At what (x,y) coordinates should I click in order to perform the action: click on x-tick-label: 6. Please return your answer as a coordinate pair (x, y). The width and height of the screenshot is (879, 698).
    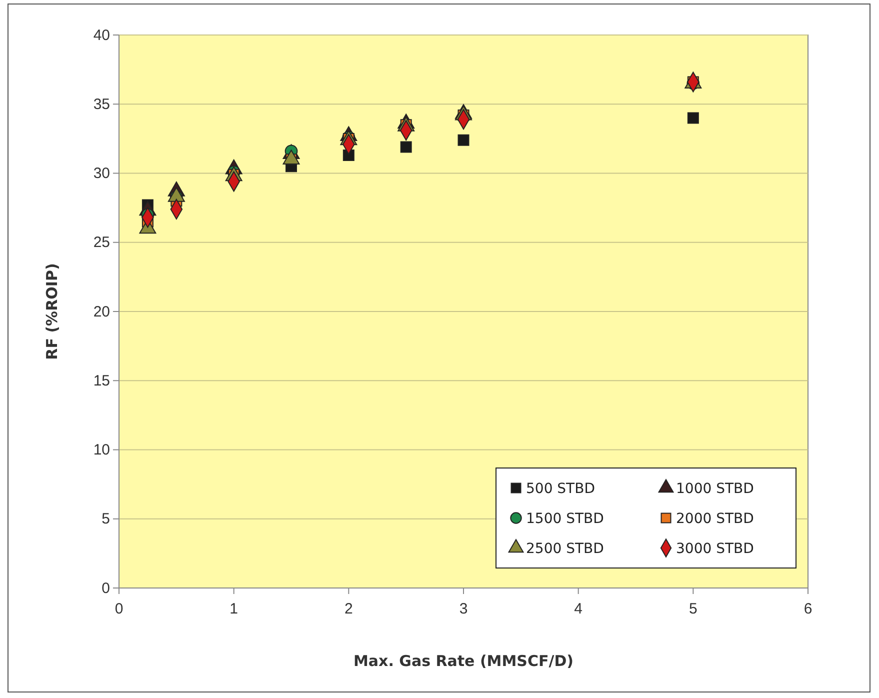
    Looking at the image, I should click on (808, 609).